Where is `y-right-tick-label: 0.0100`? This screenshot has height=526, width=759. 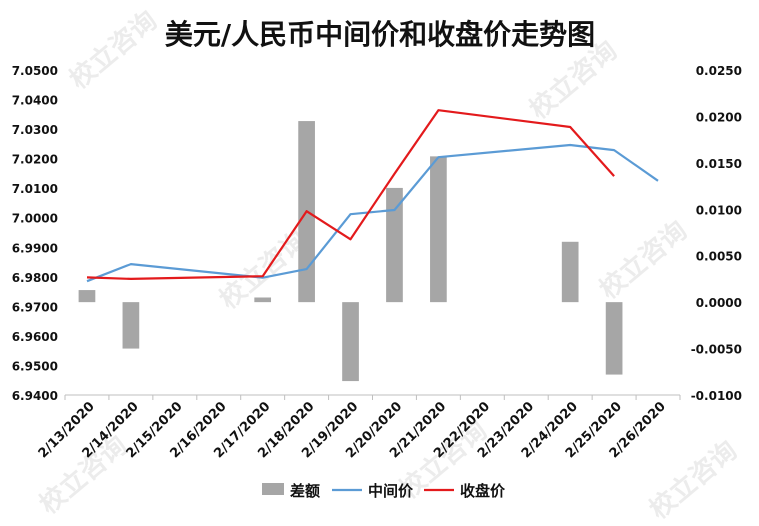 y-right-tick-label: 0.0100 is located at coordinates (719, 210).